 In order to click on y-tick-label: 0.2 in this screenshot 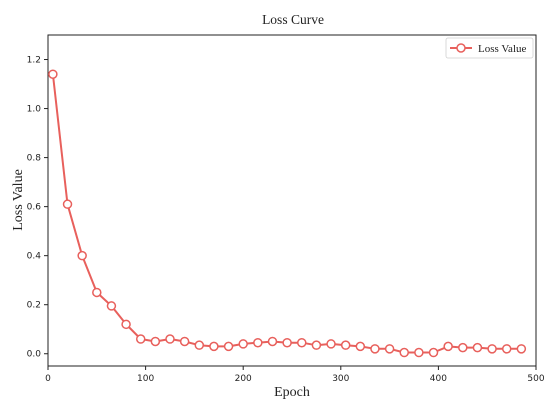, I will do `click(34, 306)`.